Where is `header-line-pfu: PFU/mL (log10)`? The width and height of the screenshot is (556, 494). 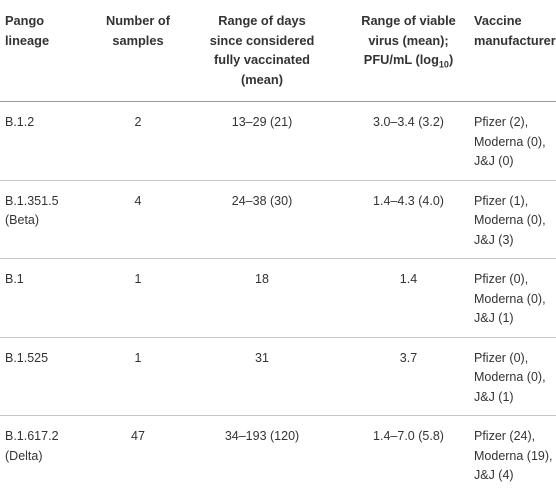
header-line-pfu: PFU/mL (log10) is located at coordinates (408, 60).